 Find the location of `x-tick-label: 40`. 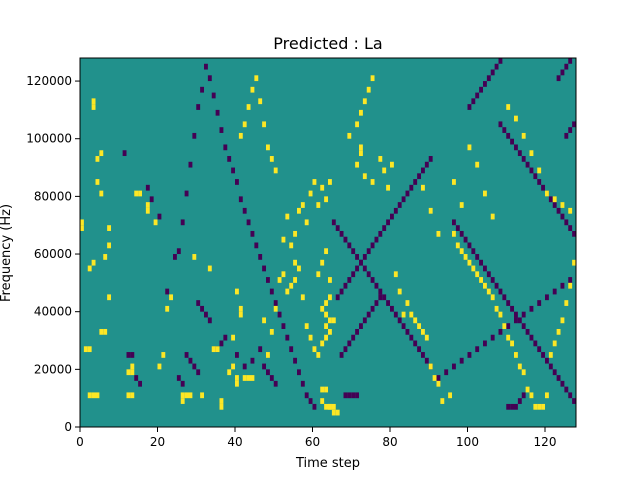

x-tick-label: 40 is located at coordinates (234, 442).